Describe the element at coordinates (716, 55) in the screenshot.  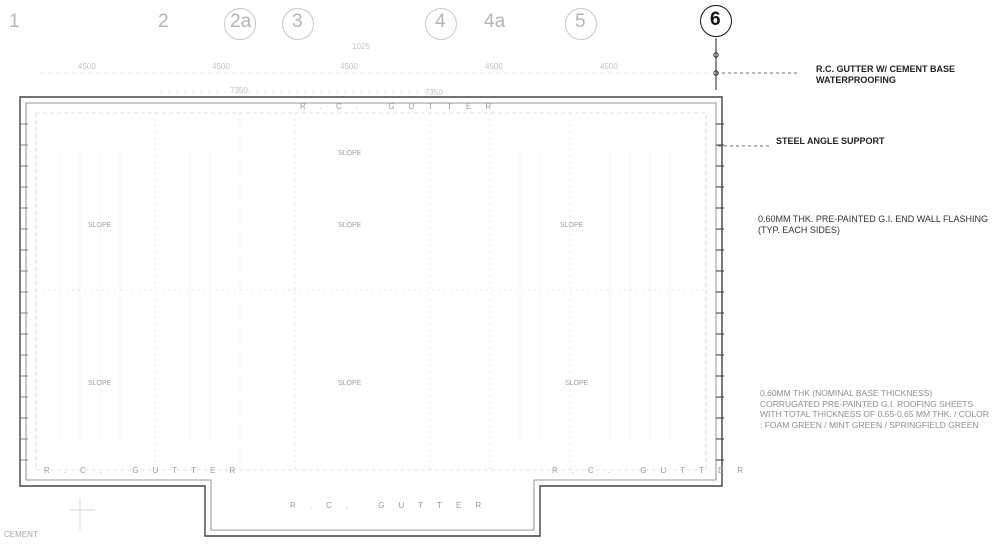
I see `grid-node` at that location.